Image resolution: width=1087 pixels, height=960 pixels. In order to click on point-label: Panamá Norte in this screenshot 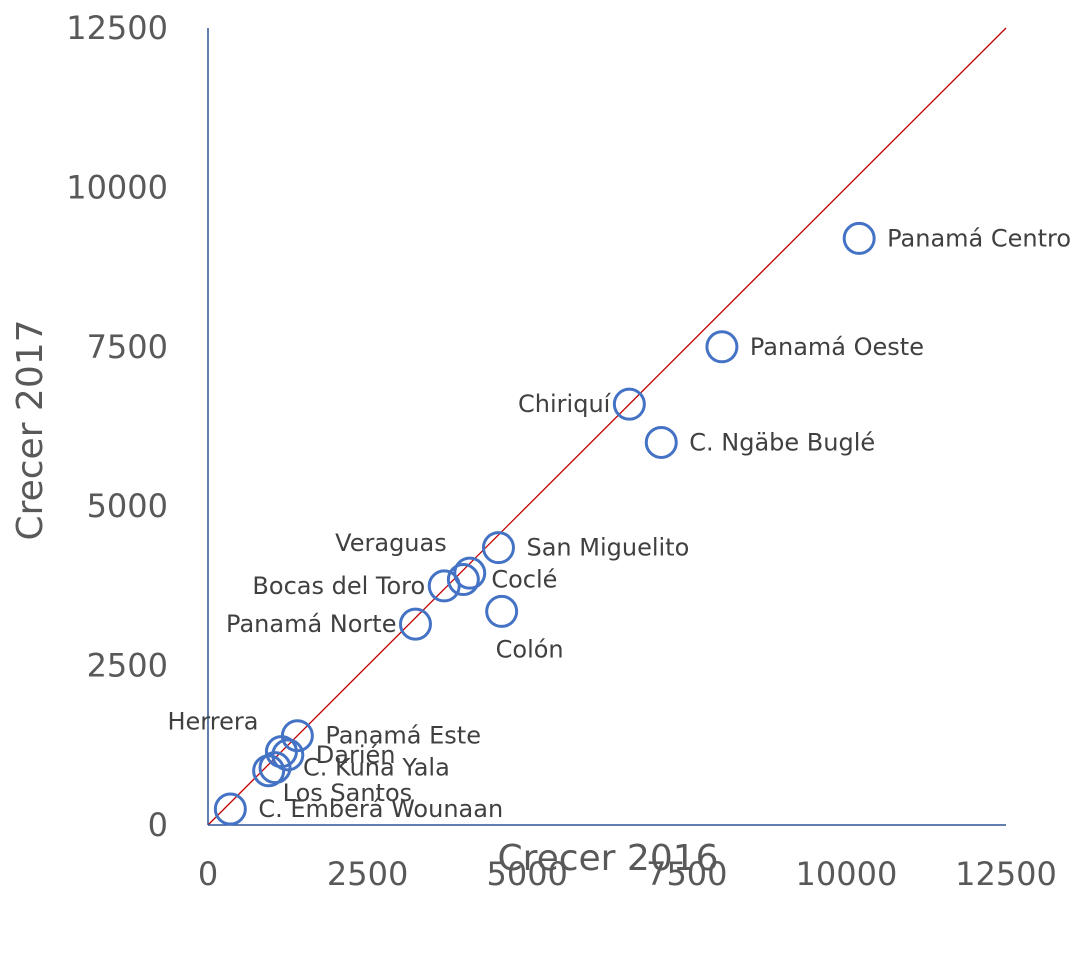, I will do `click(311, 624)`.